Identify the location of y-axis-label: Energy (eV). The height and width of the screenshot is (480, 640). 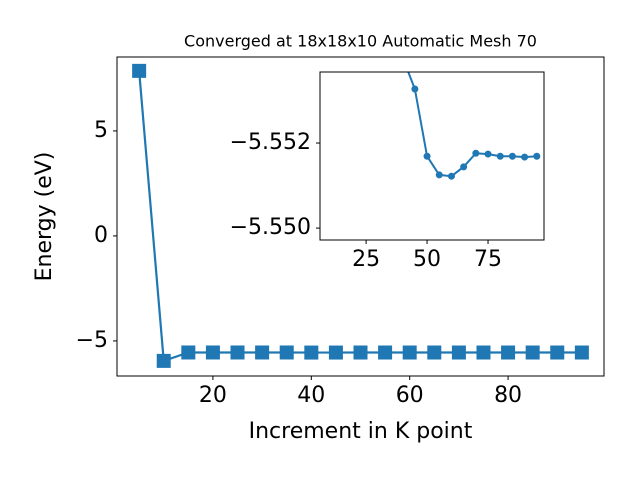
(44, 217).